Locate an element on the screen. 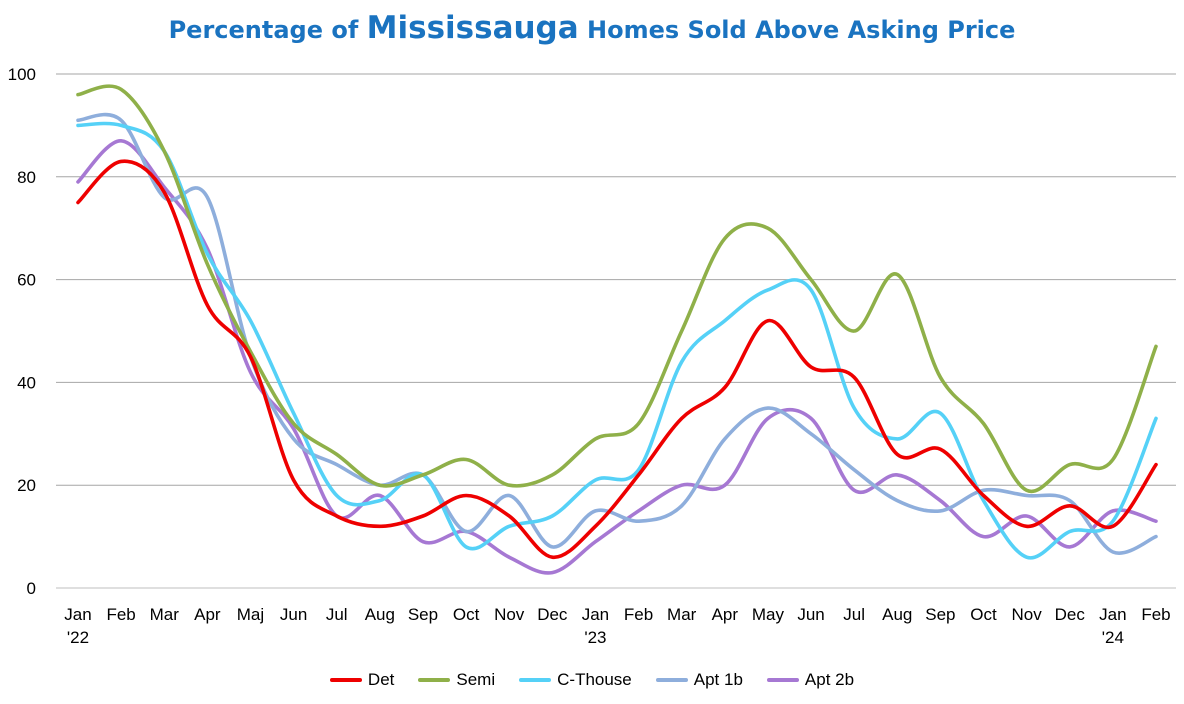  legend-item-apt-1b: Apt 1b is located at coordinates (699, 680).